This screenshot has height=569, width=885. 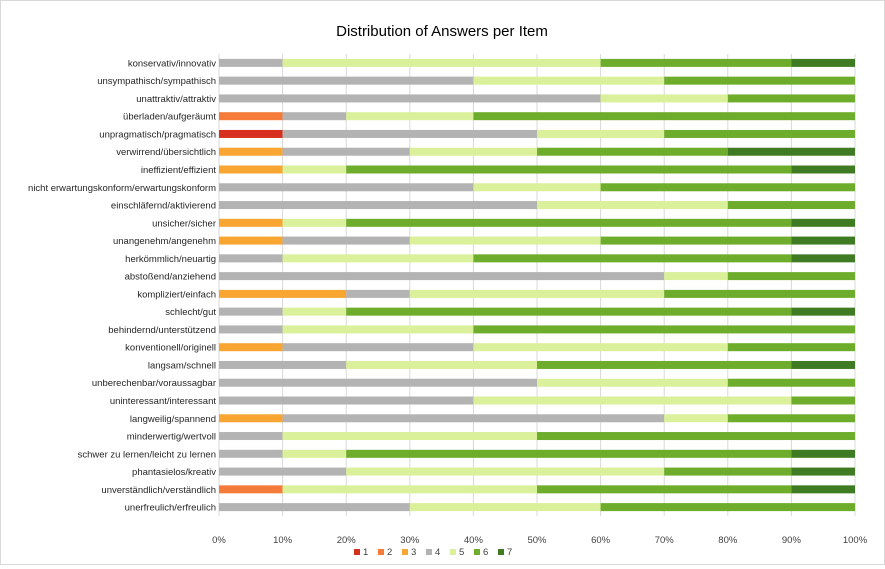 I want to click on category-label: ineffizient/effizient, so click(x=179, y=170).